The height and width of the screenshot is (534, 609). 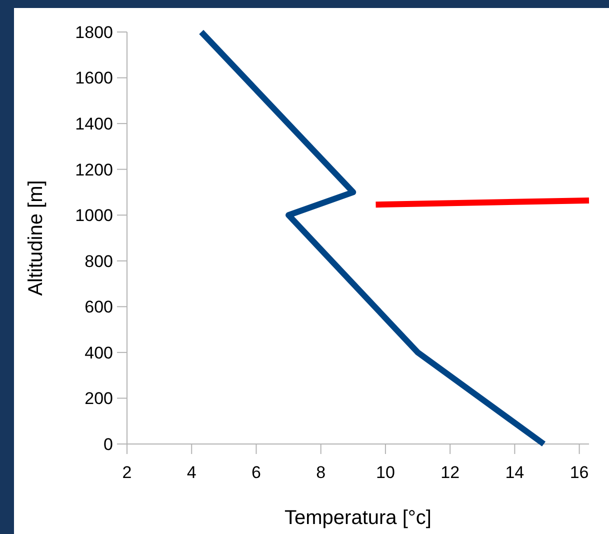 I want to click on y-tick-label: 200, so click(x=98, y=398).